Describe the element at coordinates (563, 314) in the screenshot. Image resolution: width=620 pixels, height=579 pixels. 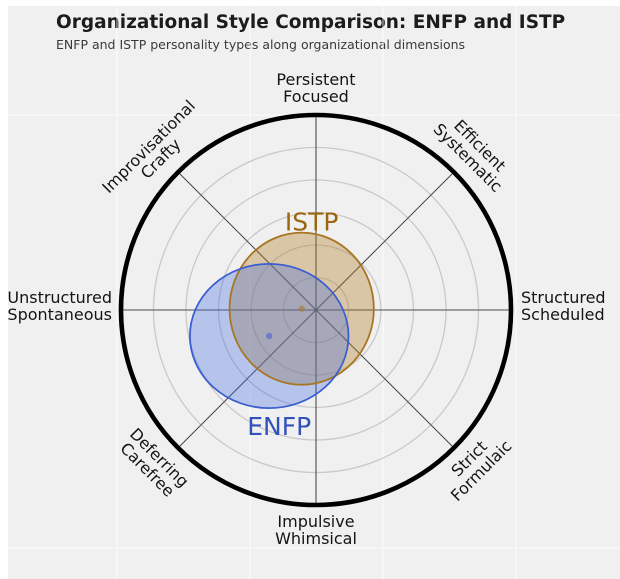
I see `axis-label-line: Scheduled` at that location.